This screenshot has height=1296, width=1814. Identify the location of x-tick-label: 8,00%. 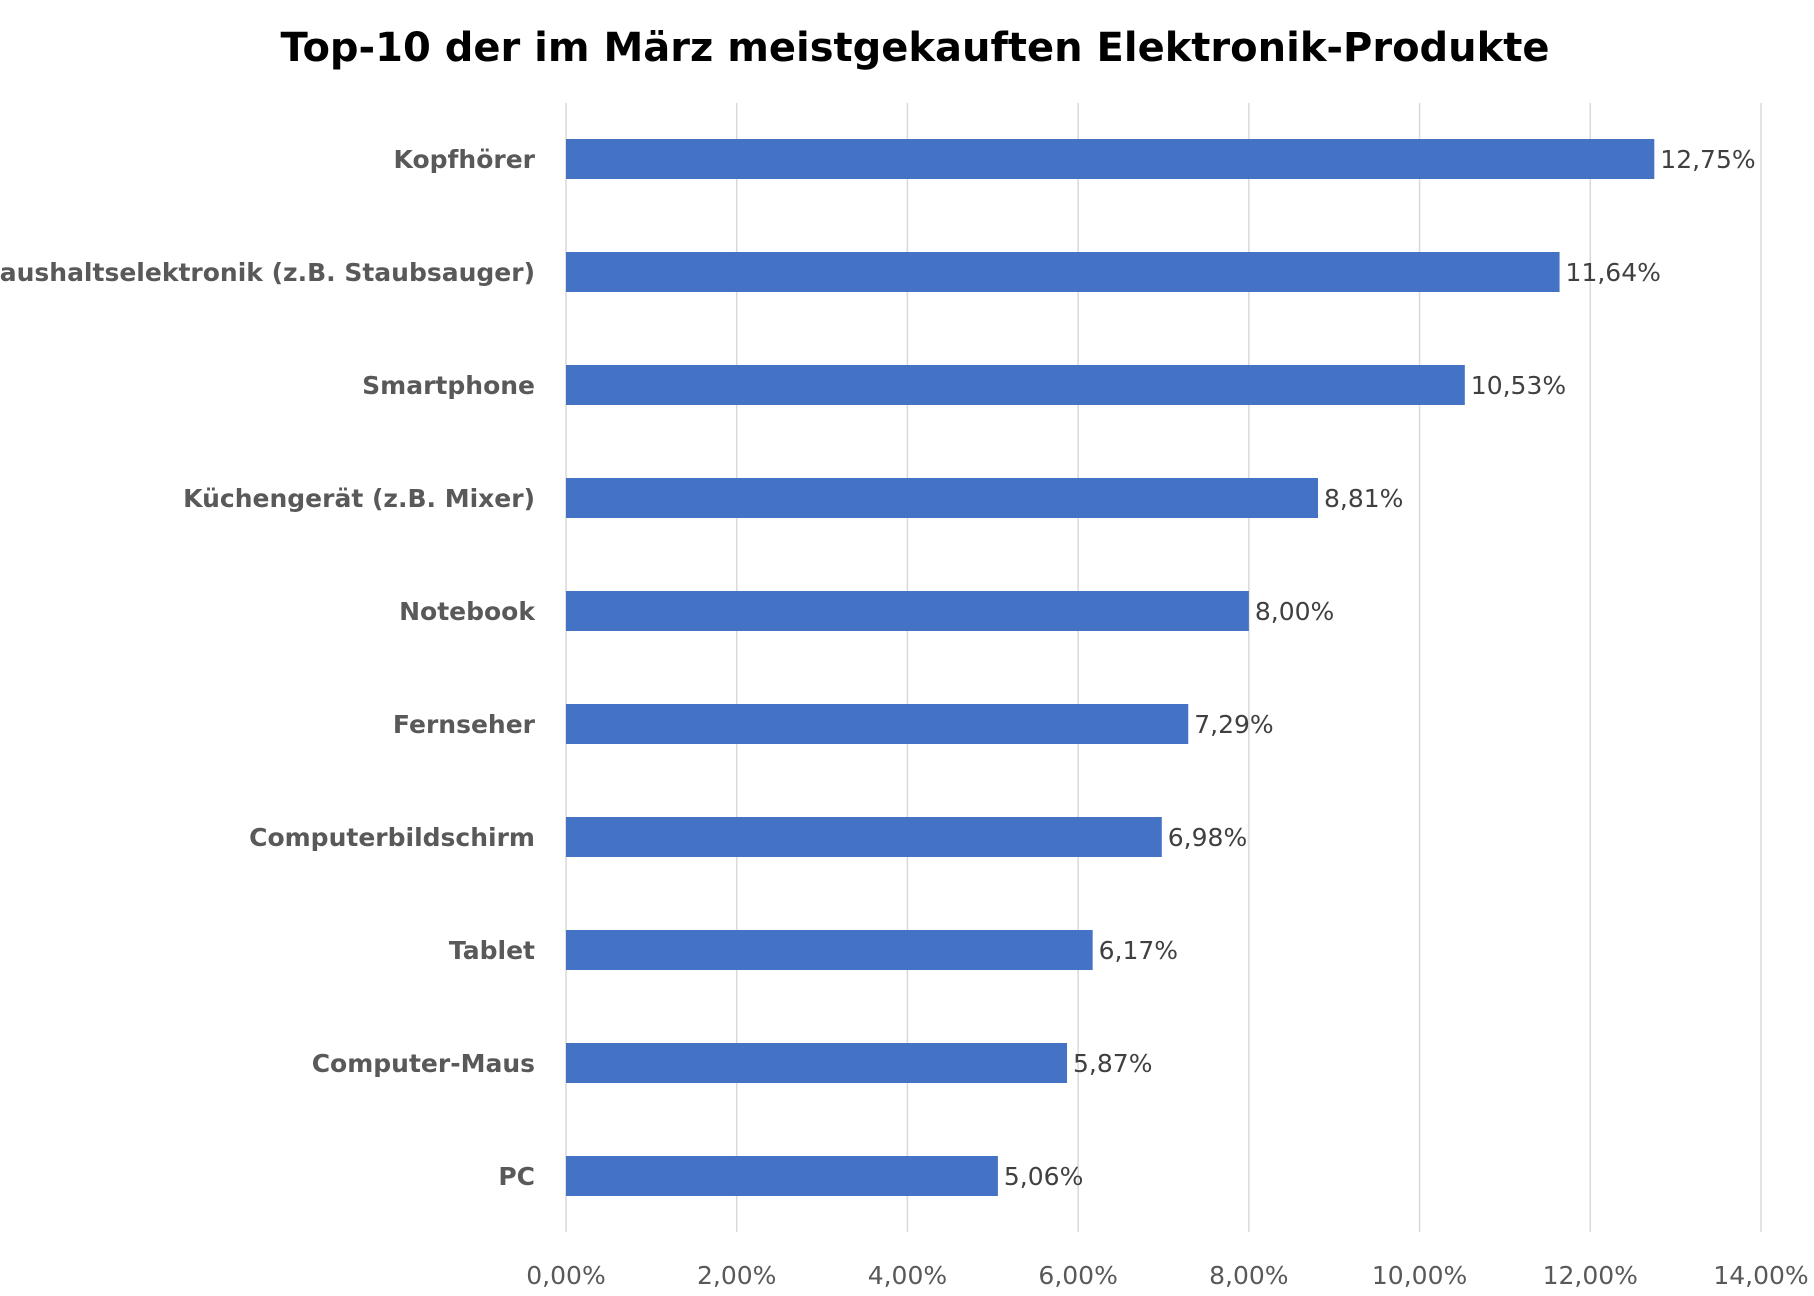
(1248, 1275).